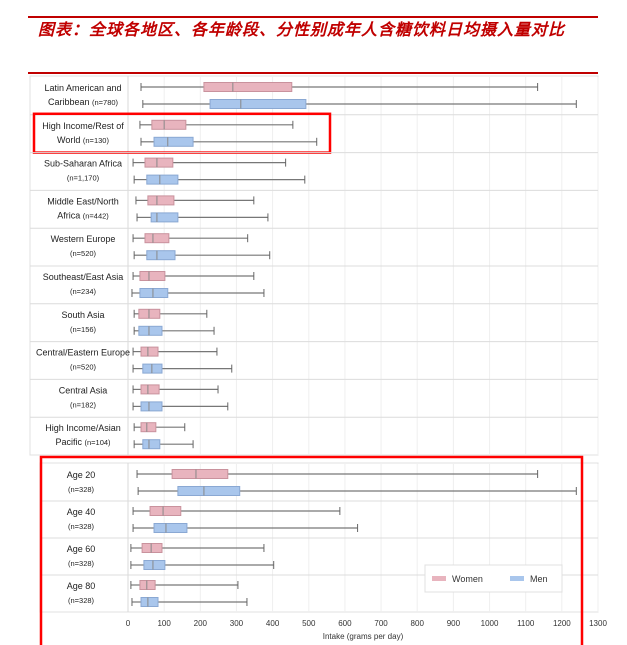  I want to click on x-tick-label: 1000, so click(490, 623).